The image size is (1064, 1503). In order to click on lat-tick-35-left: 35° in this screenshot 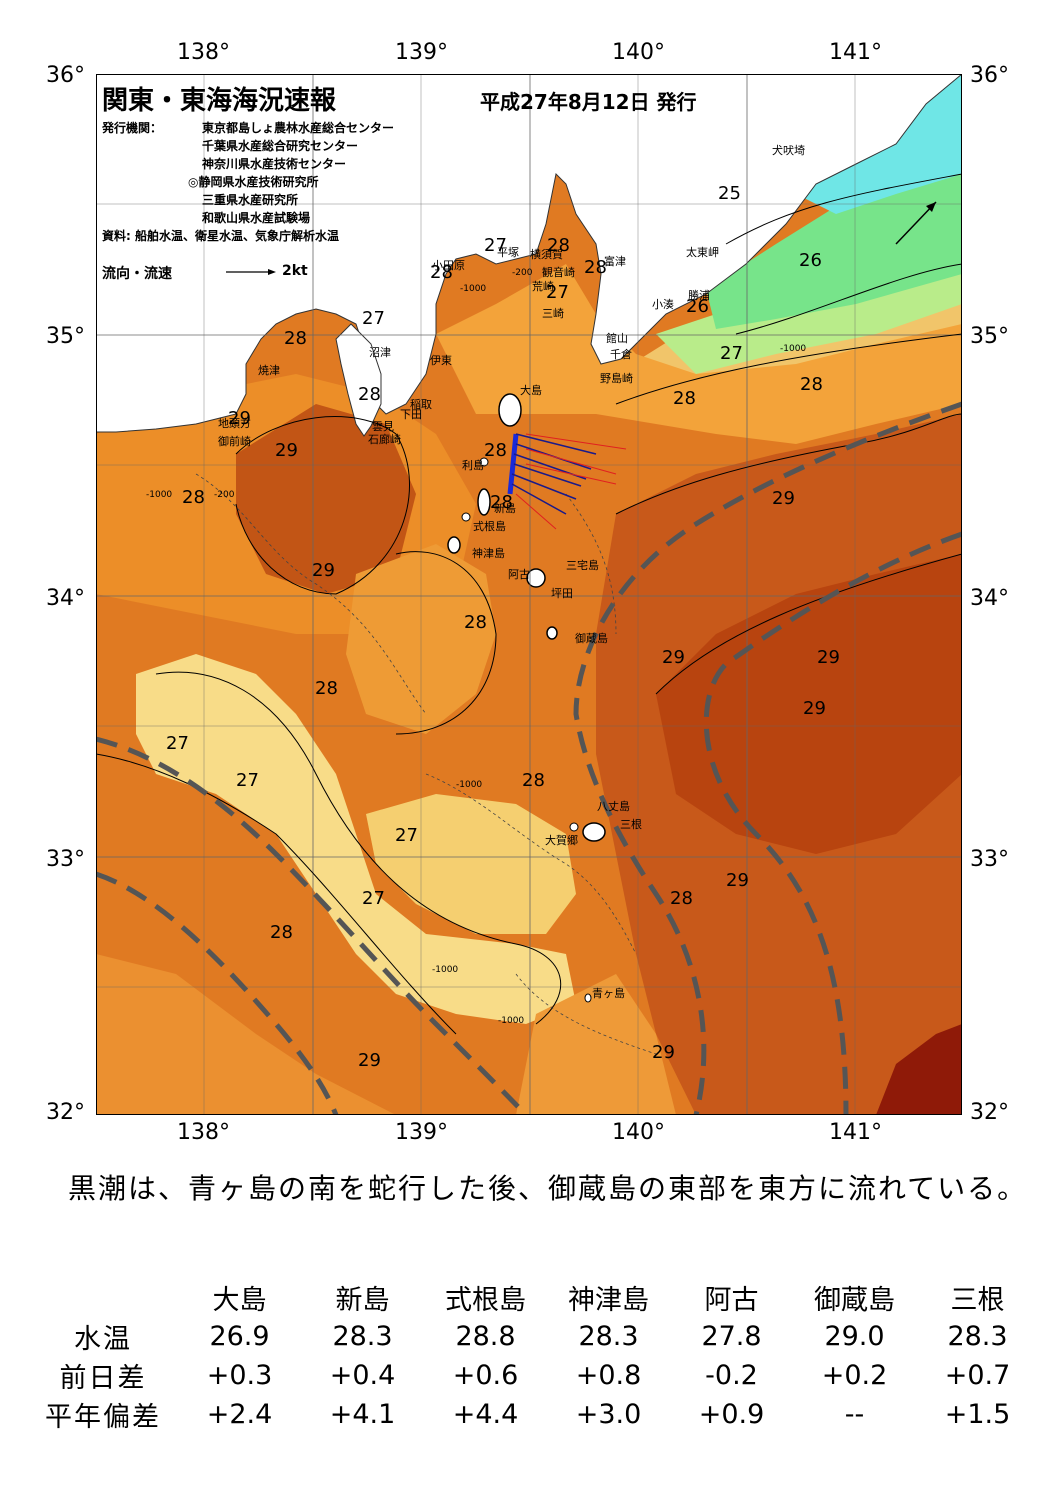, I will do `click(65, 336)`.